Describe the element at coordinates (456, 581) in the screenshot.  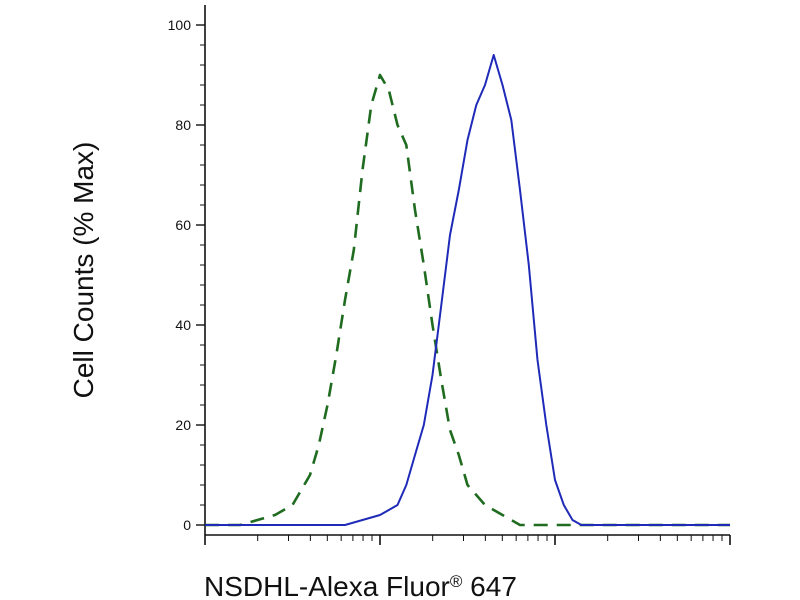
I see `x-axis-title-superscript: ®` at that location.